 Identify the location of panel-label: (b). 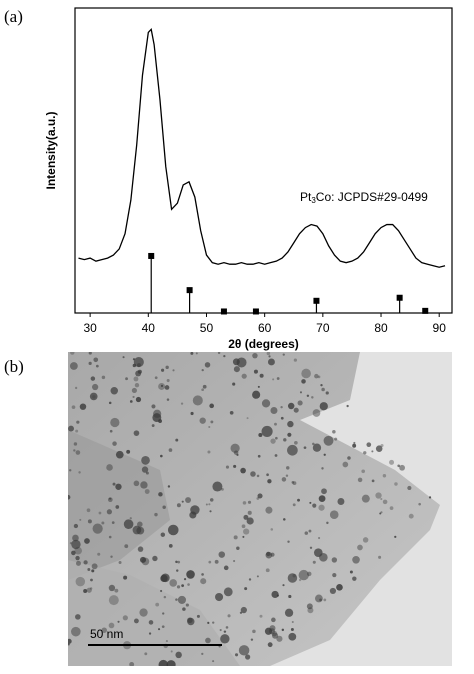
(14, 366).